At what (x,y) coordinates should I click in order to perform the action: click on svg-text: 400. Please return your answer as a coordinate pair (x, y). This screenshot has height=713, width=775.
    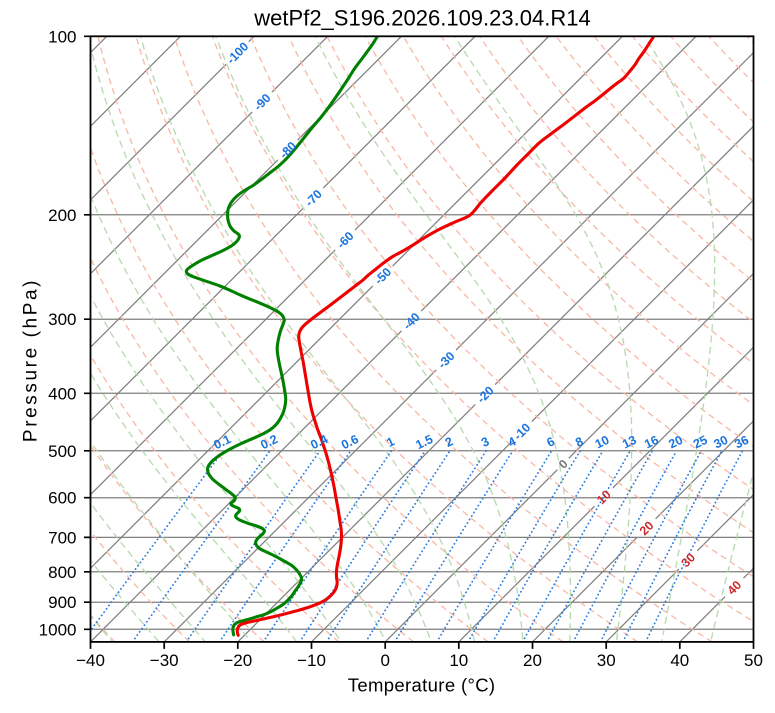
    Looking at the image, I should click on (62, 393).